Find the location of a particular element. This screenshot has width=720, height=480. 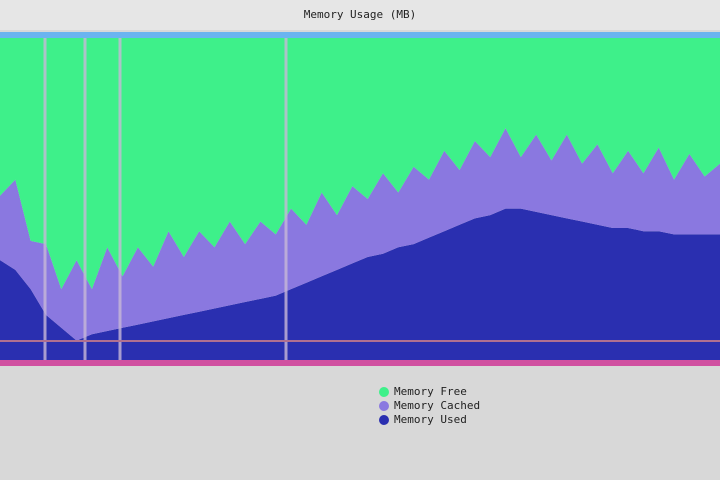

title-bar is located at coordinates (360, 15).